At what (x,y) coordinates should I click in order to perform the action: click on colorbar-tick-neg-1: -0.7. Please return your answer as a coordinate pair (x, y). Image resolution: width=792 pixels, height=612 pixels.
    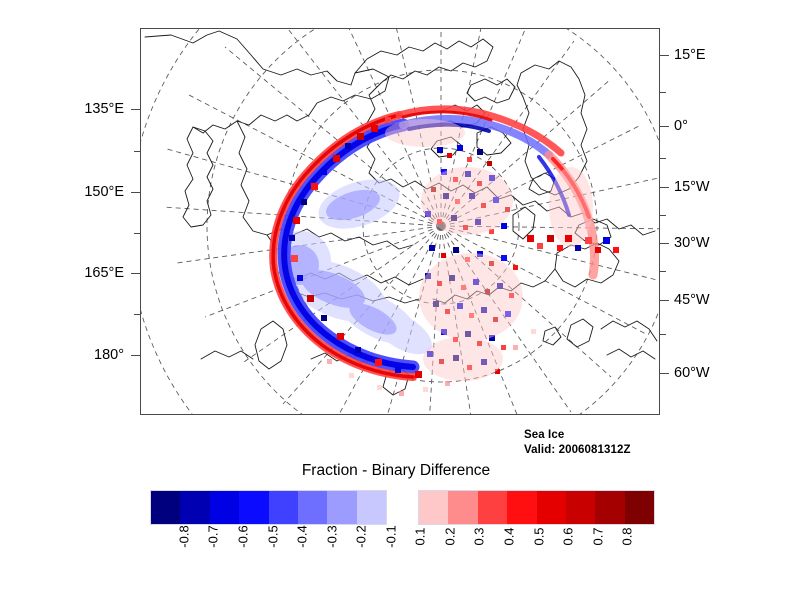
    Looking at the image, I should click on (211, 536).